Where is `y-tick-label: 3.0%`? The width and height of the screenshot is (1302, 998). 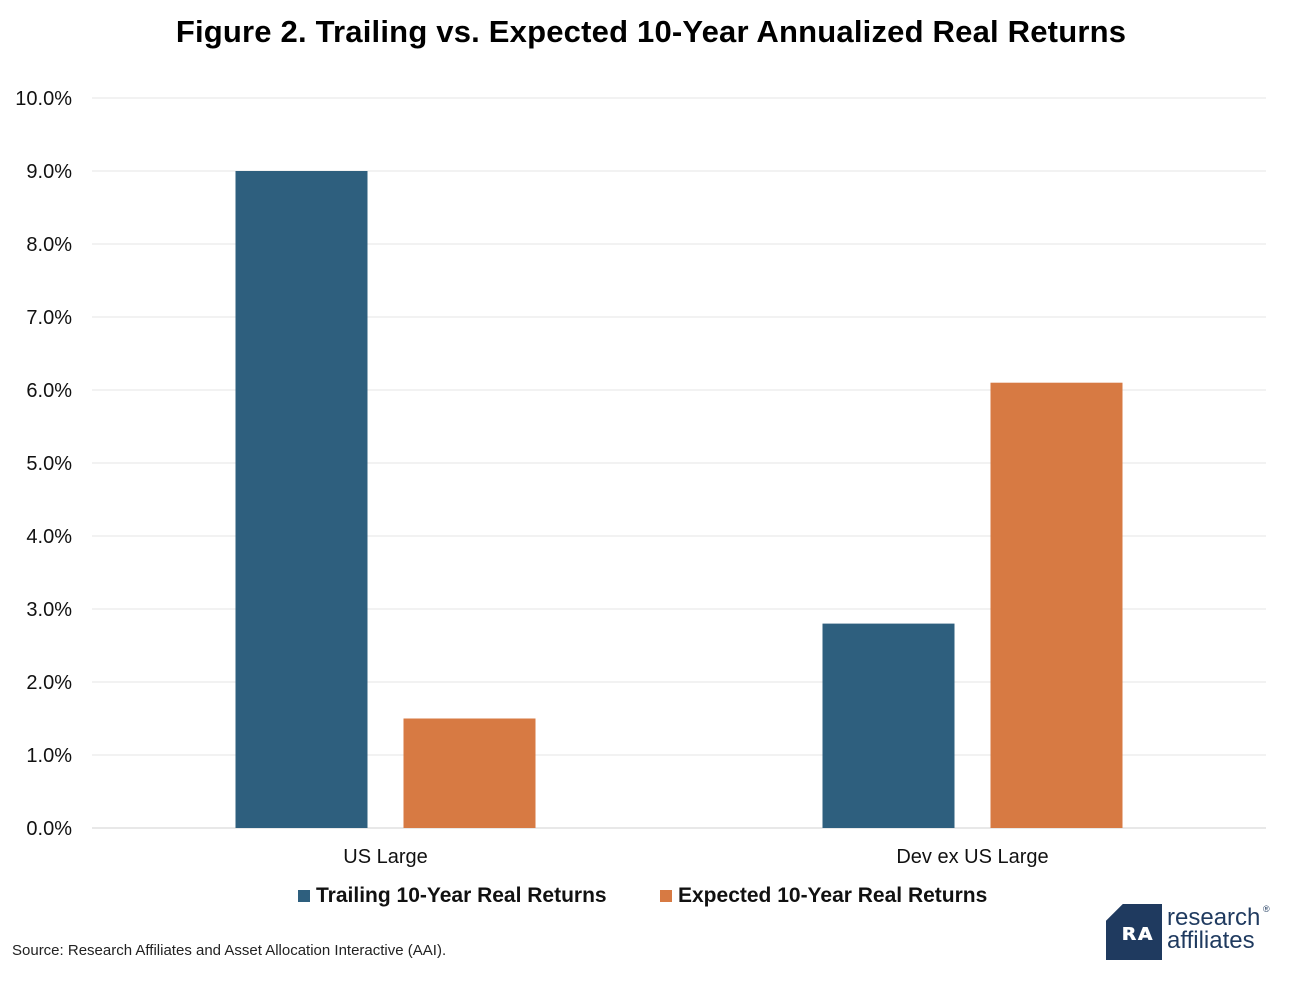 y-tick-label: 3.0% is located at coordinates (49, 610).